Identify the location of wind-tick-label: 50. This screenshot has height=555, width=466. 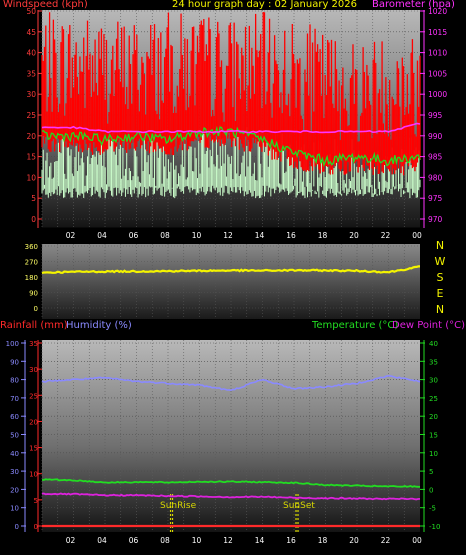
(31, 11).